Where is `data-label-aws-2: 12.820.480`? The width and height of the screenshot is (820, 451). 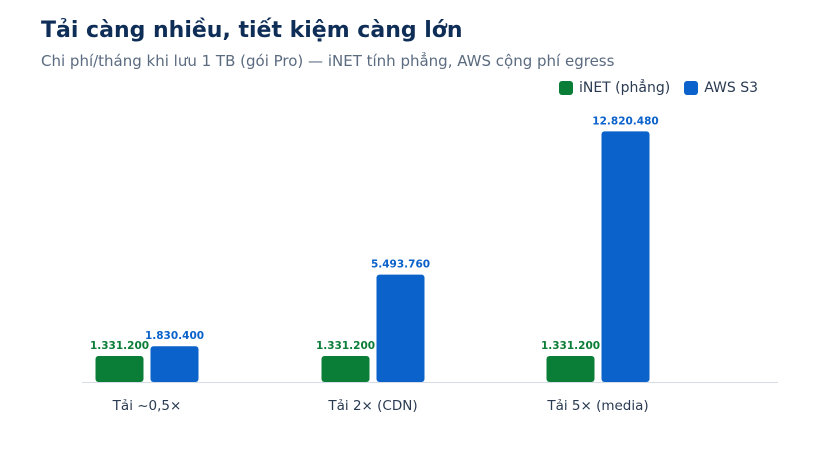 data-label-aws-2: 12.820.480 is located at coordinates (625, 121).